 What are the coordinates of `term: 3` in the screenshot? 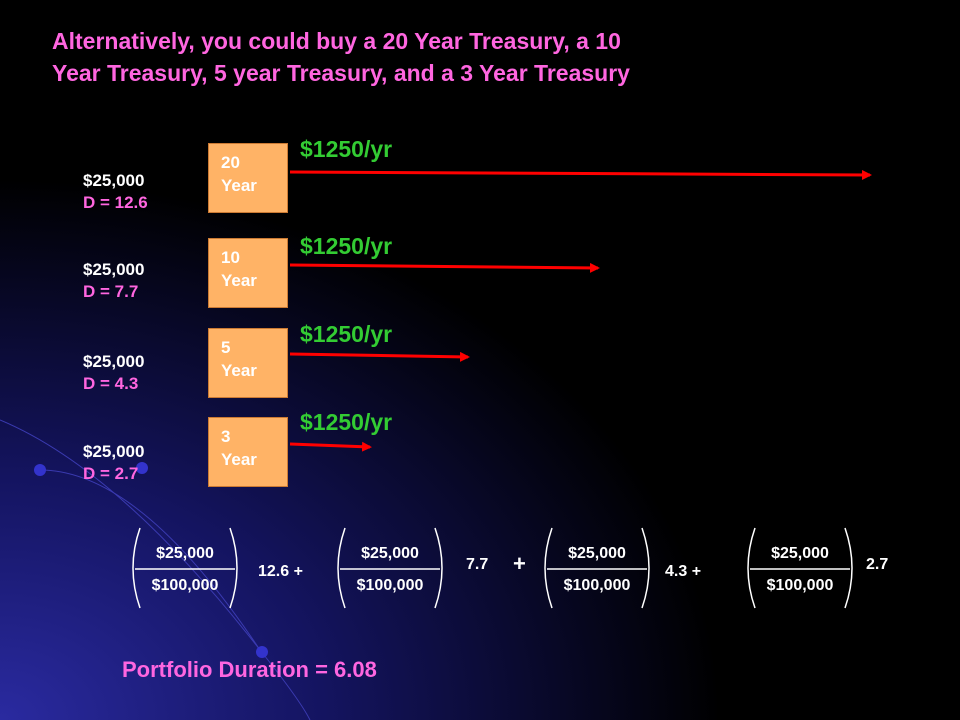 It's located at (226, 436).